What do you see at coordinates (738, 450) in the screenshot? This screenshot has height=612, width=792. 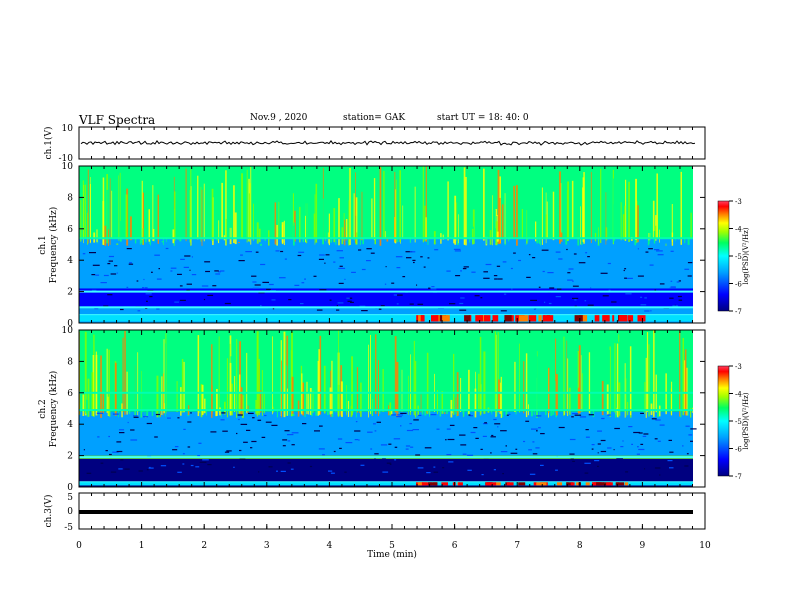 I see `colorbar-tick-label: -6` at bounding box center [738, 450].